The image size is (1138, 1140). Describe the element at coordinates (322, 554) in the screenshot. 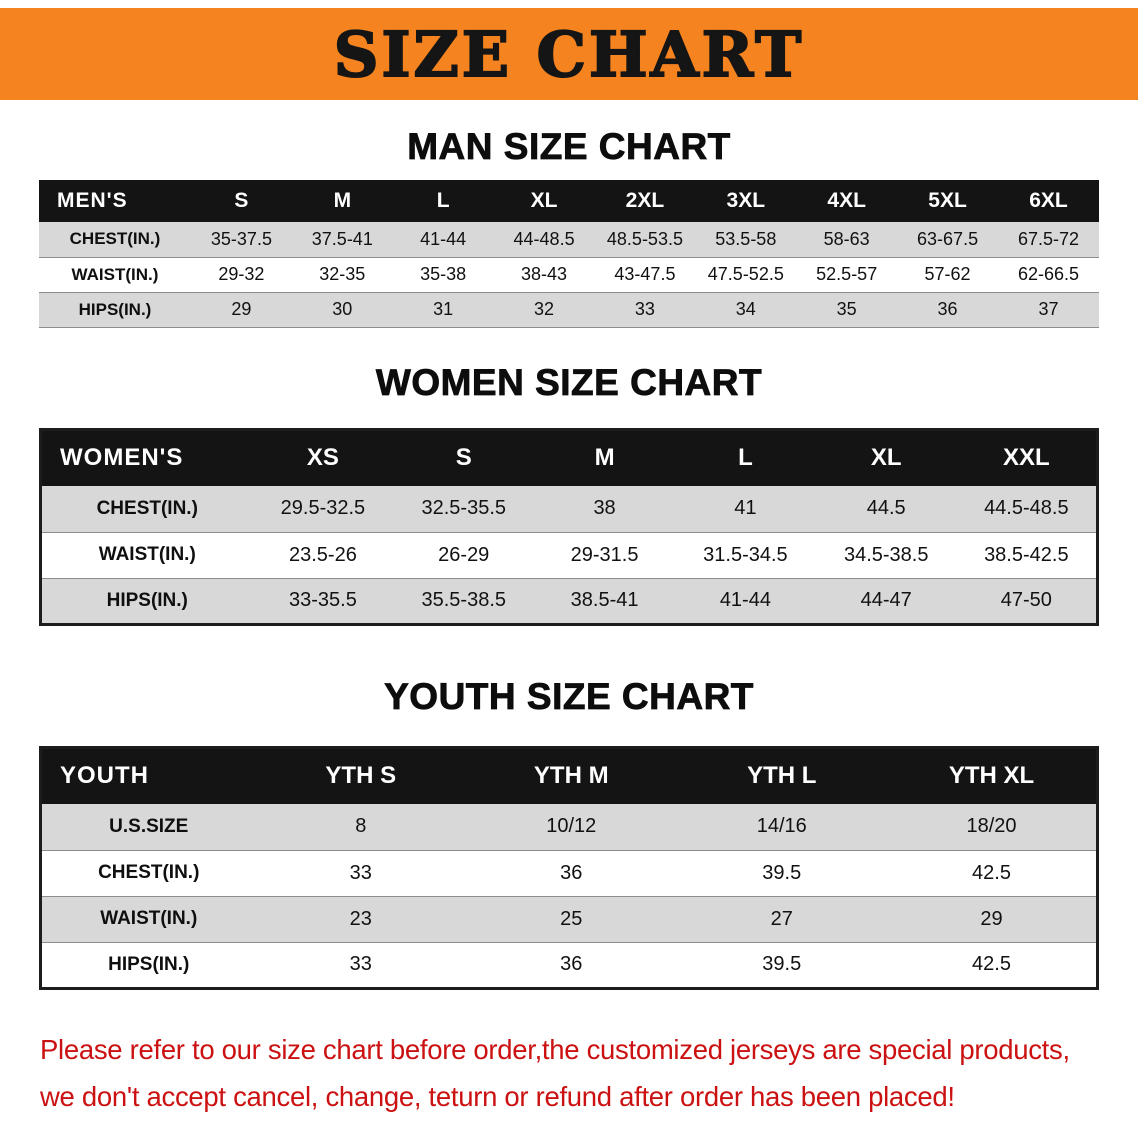

I see `size-value-cell: 23.5-26` at that location.